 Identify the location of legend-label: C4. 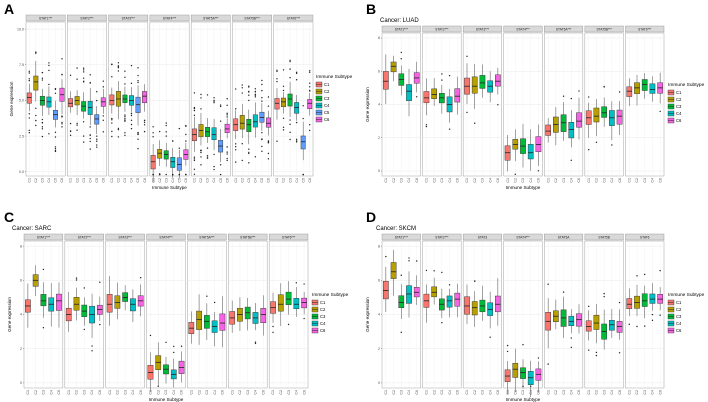
(679, 113).